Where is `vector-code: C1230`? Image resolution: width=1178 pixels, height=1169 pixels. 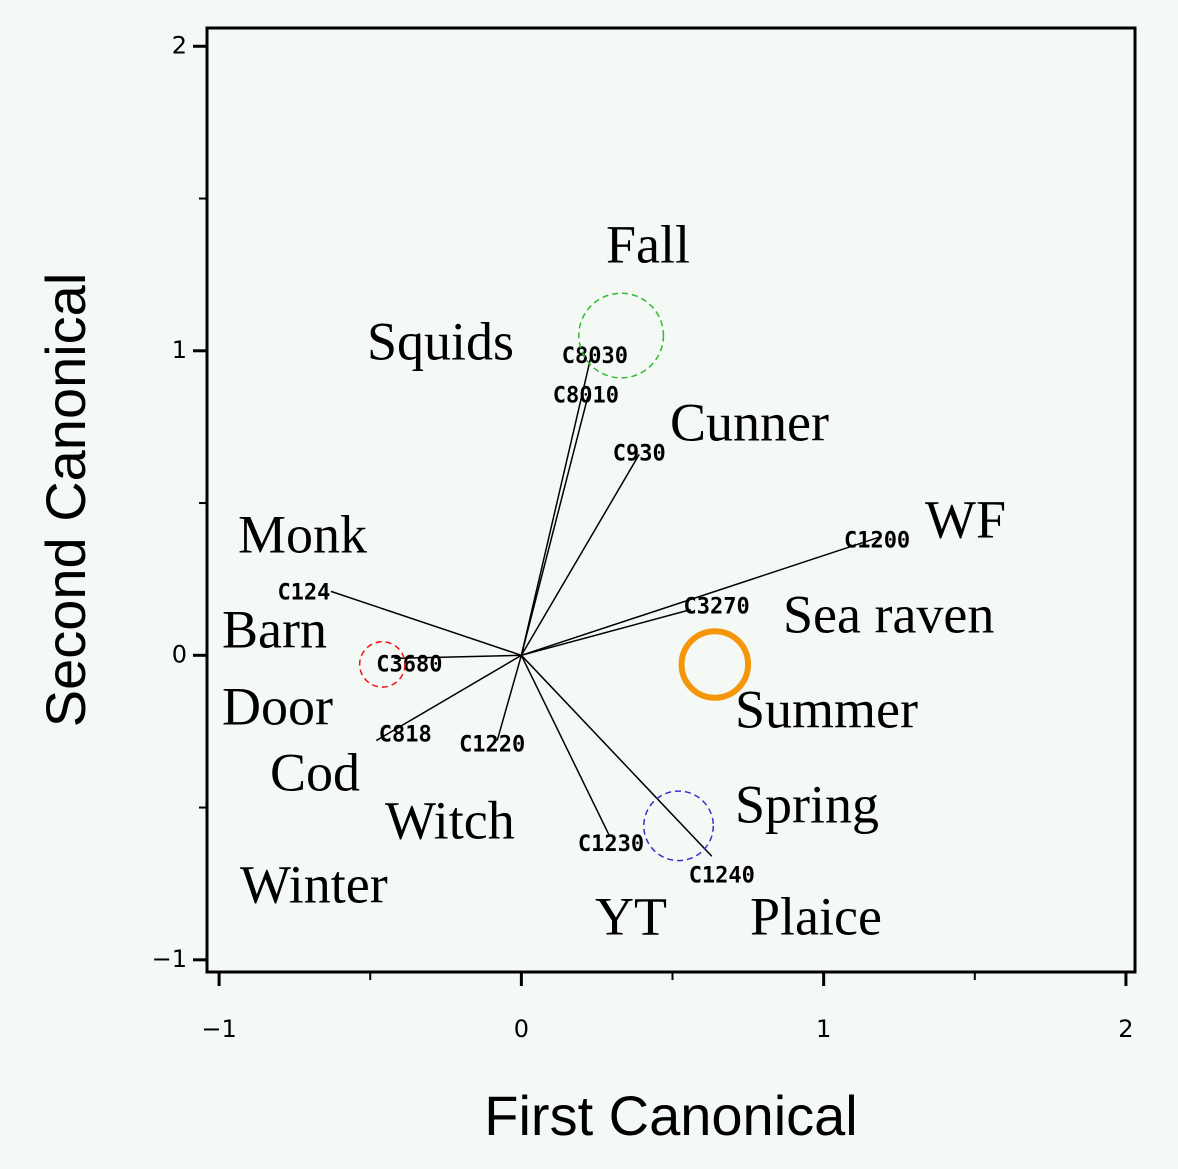 vector-code: C1230 is located at coordinates (611, 844).